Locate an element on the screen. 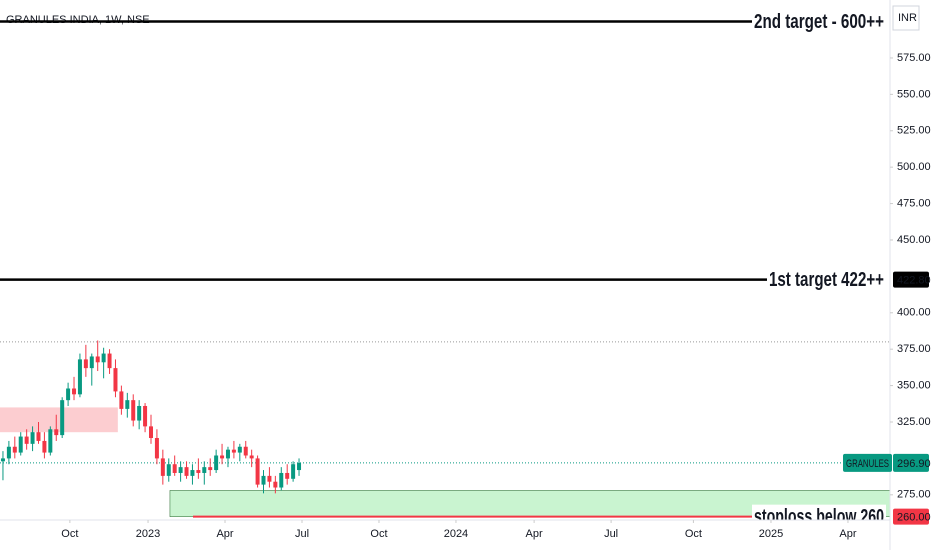  y-tick-label: 550.00 is located at coordinates (914, 94).